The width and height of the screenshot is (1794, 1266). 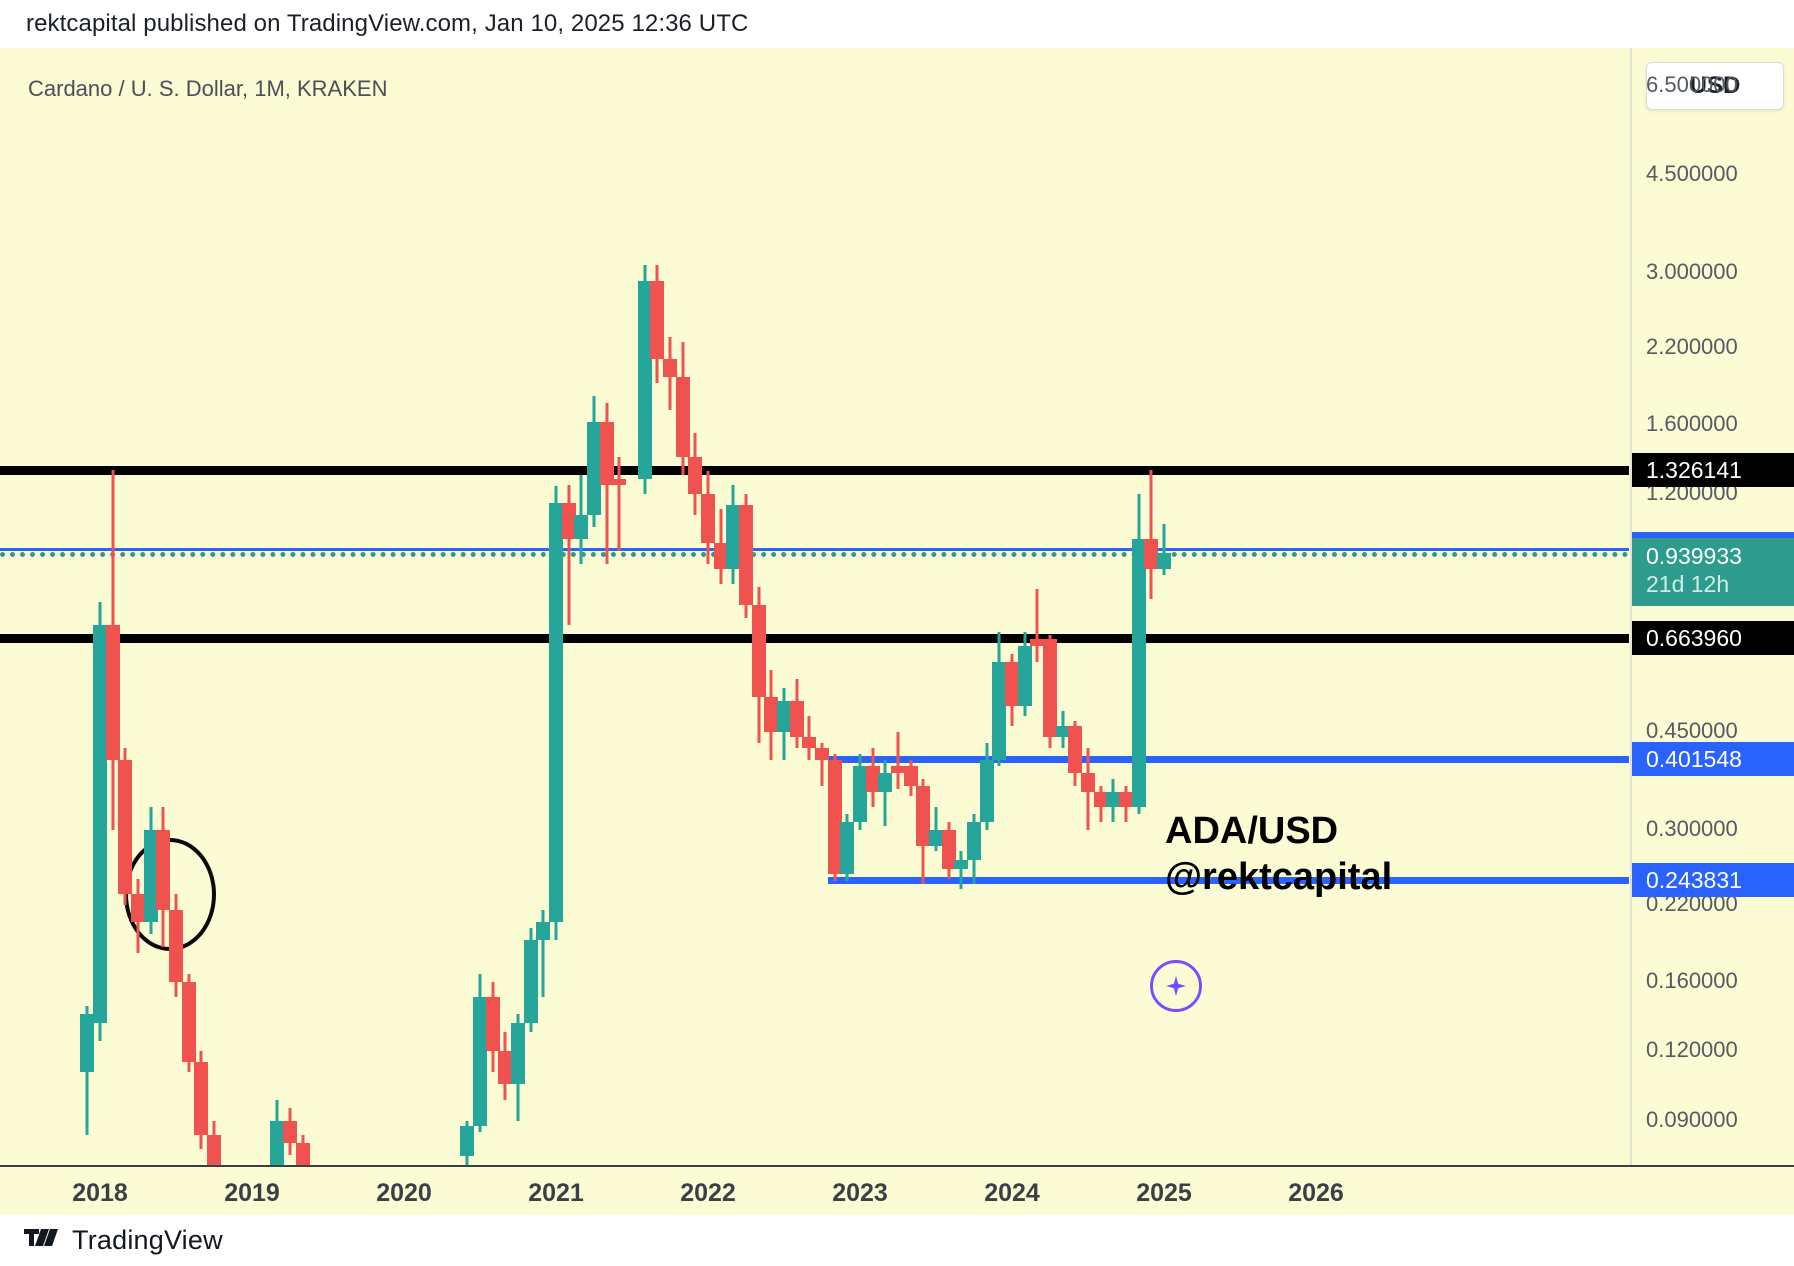 What do you see at coordinates (708, 1193) in the screenshot?
I see `time-axis-tick: 2022` at bounding box center [708, 1193].